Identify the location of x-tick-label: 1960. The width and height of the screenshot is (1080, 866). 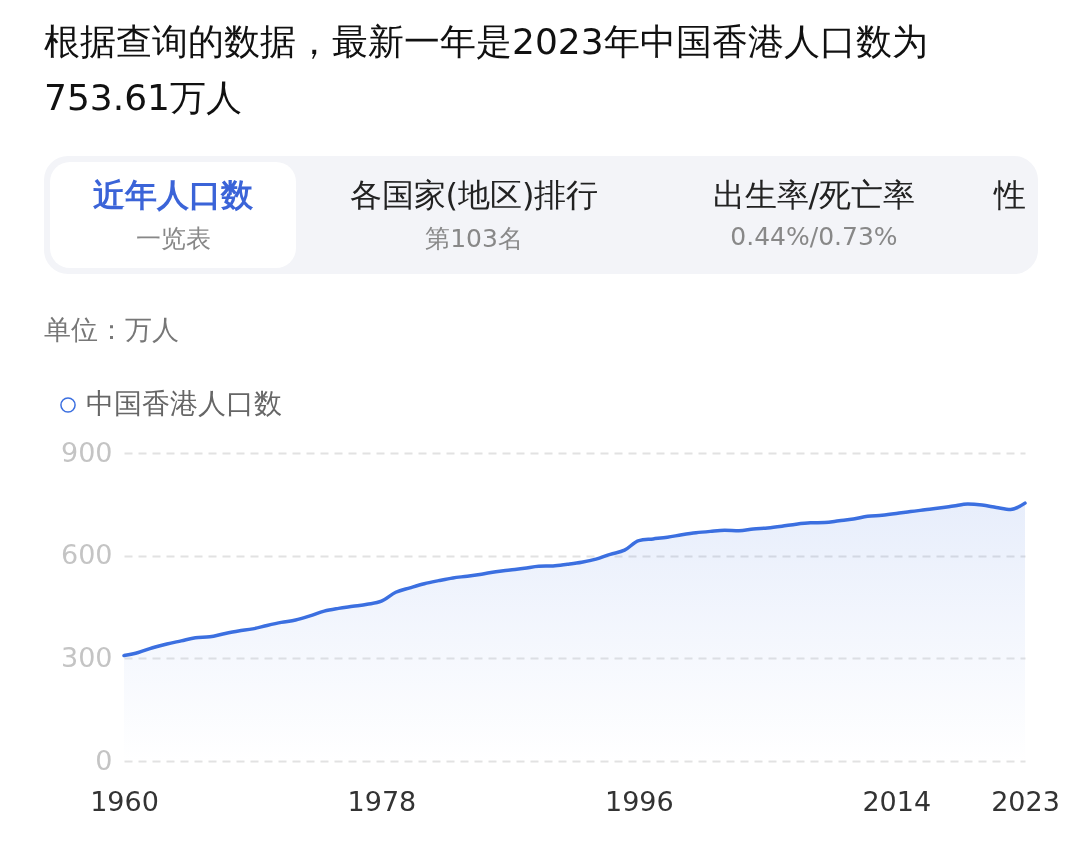
(124, 801).